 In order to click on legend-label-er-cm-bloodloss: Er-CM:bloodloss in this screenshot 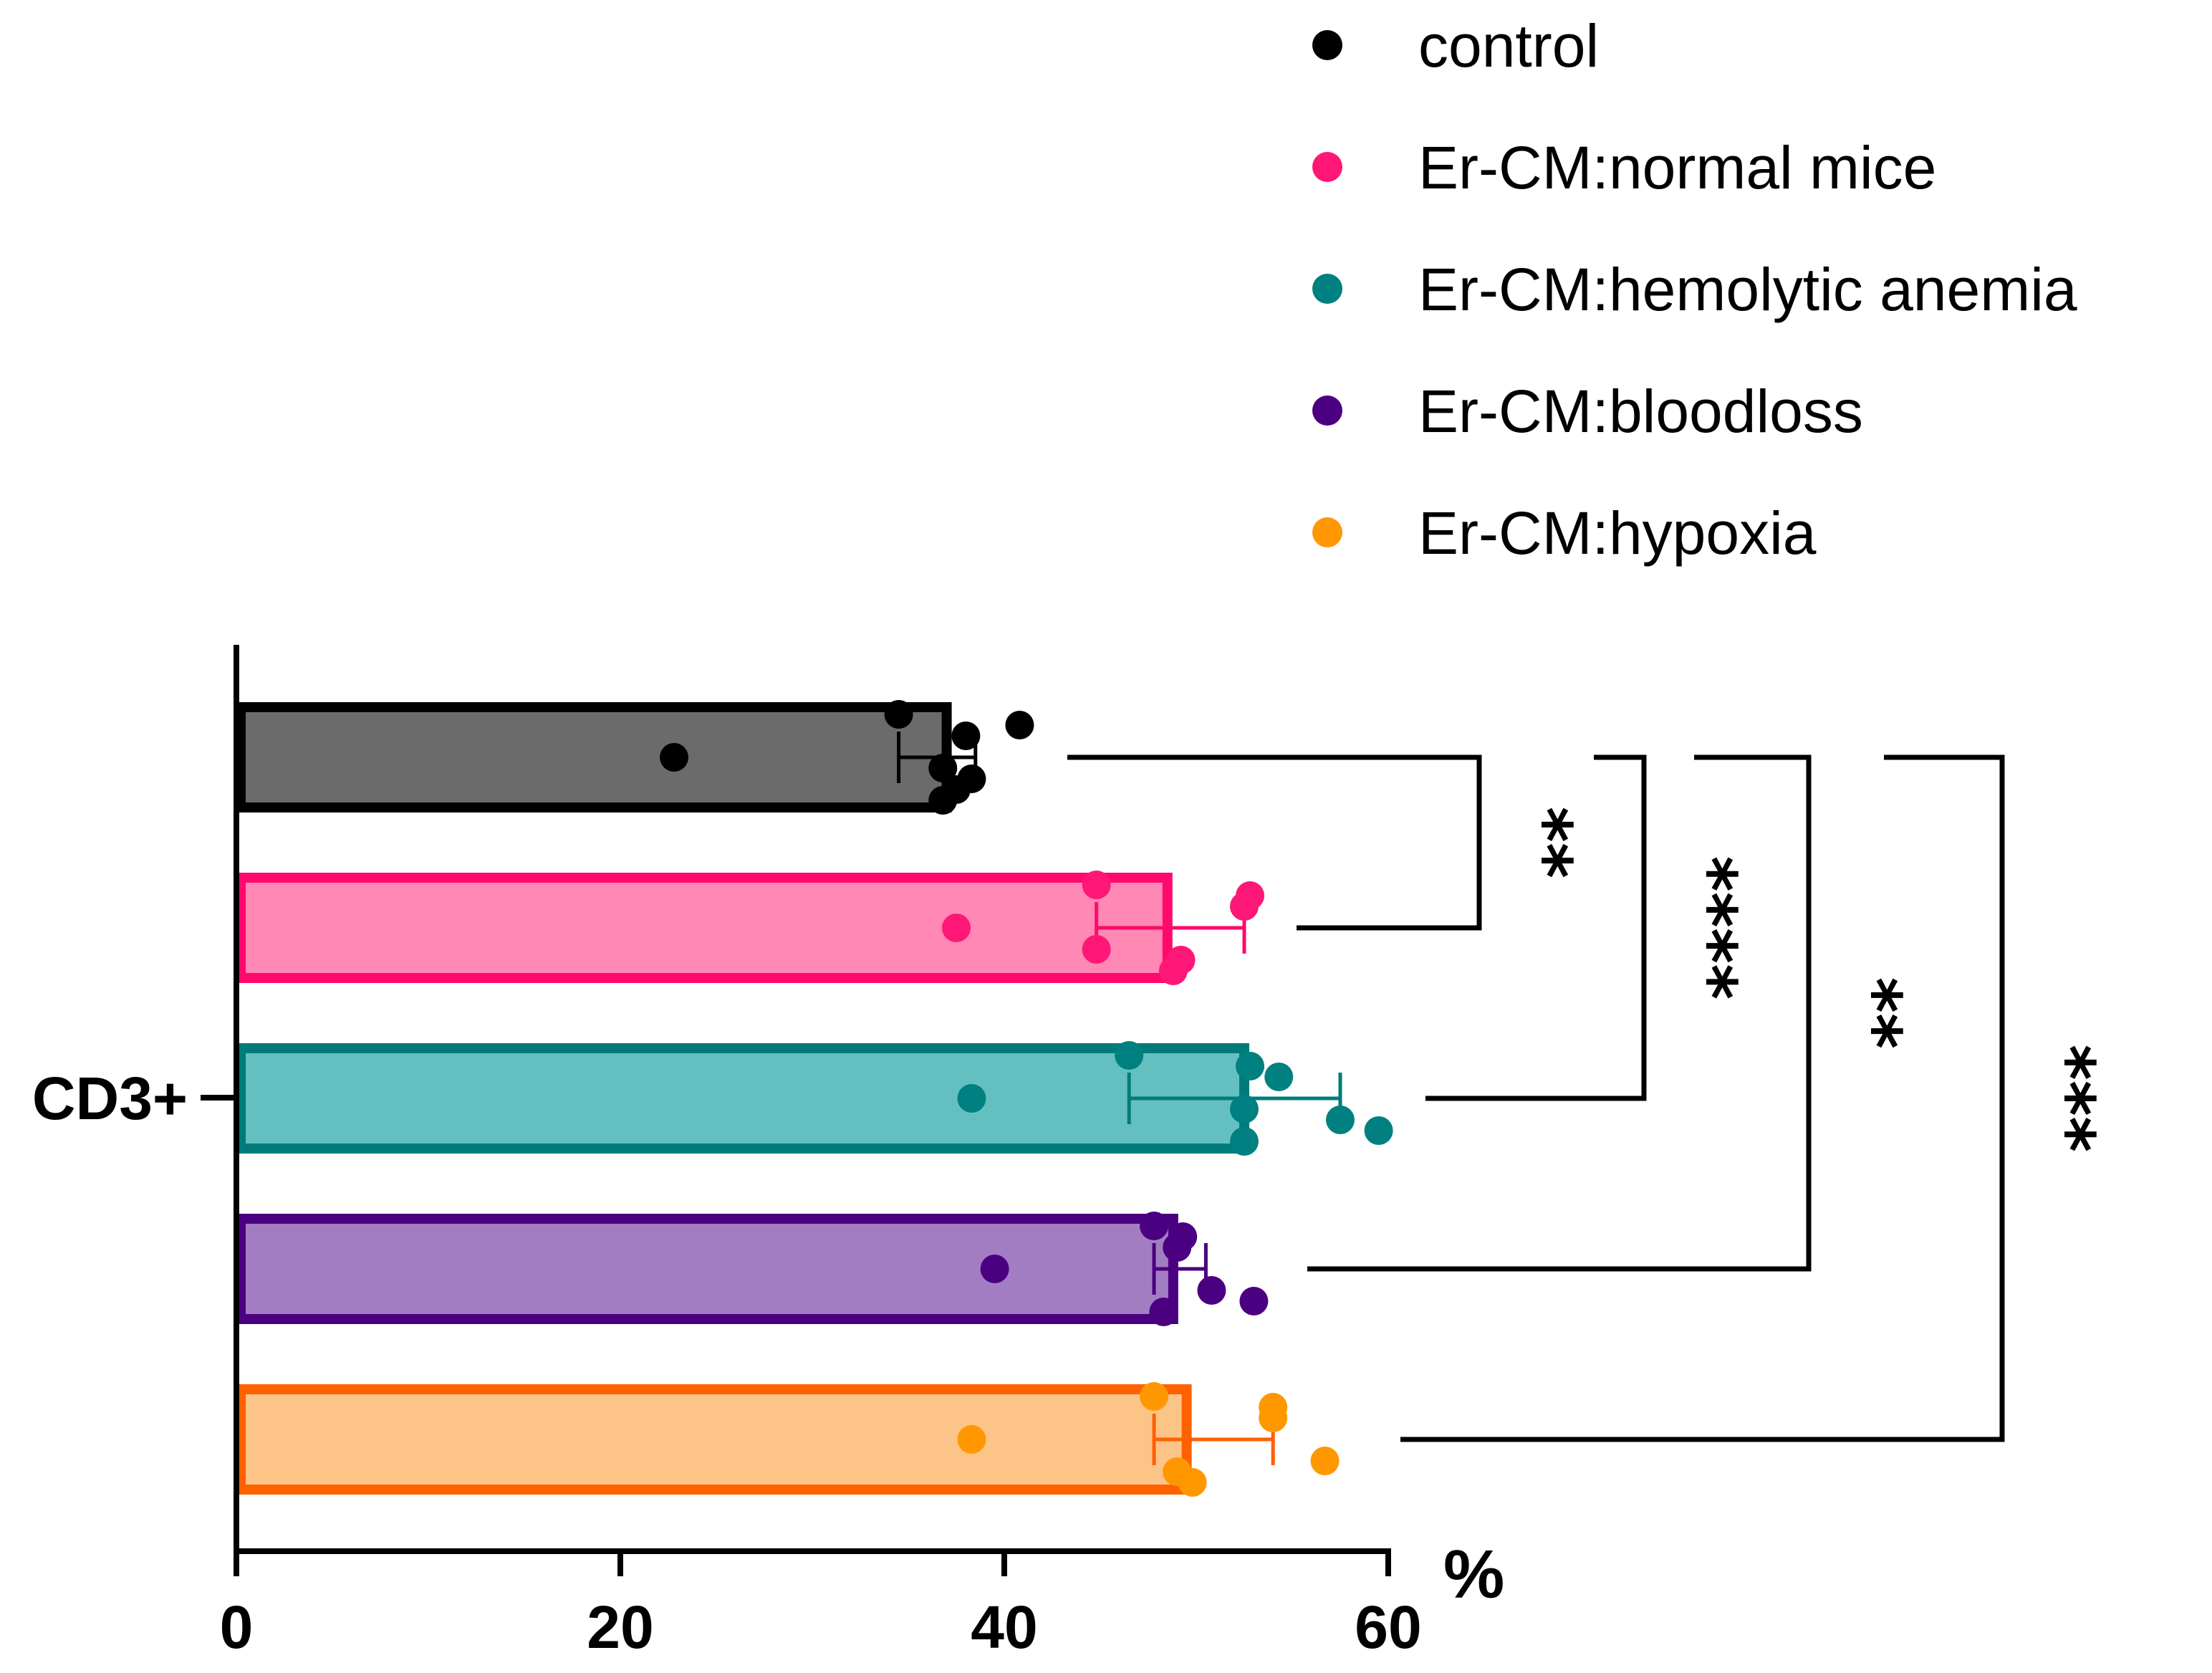, I will do `click(1640, 411)`.